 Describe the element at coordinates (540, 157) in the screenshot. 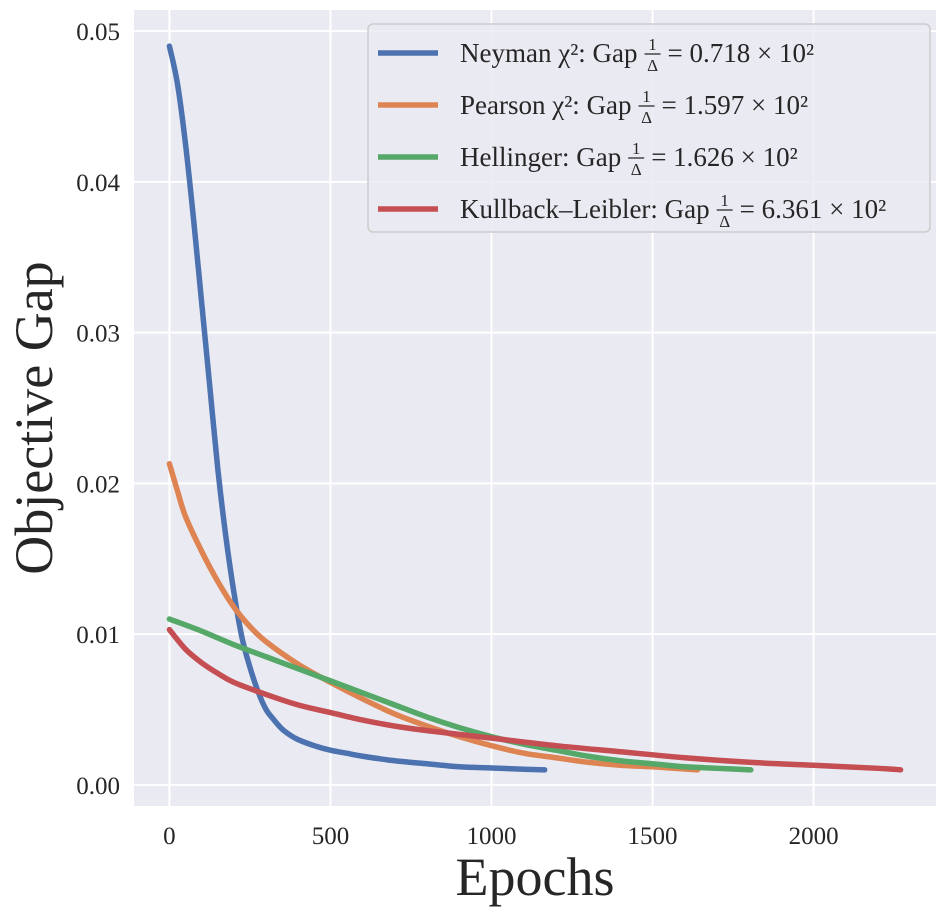

I see `legend-label: Hellinger: Gap` at that location.